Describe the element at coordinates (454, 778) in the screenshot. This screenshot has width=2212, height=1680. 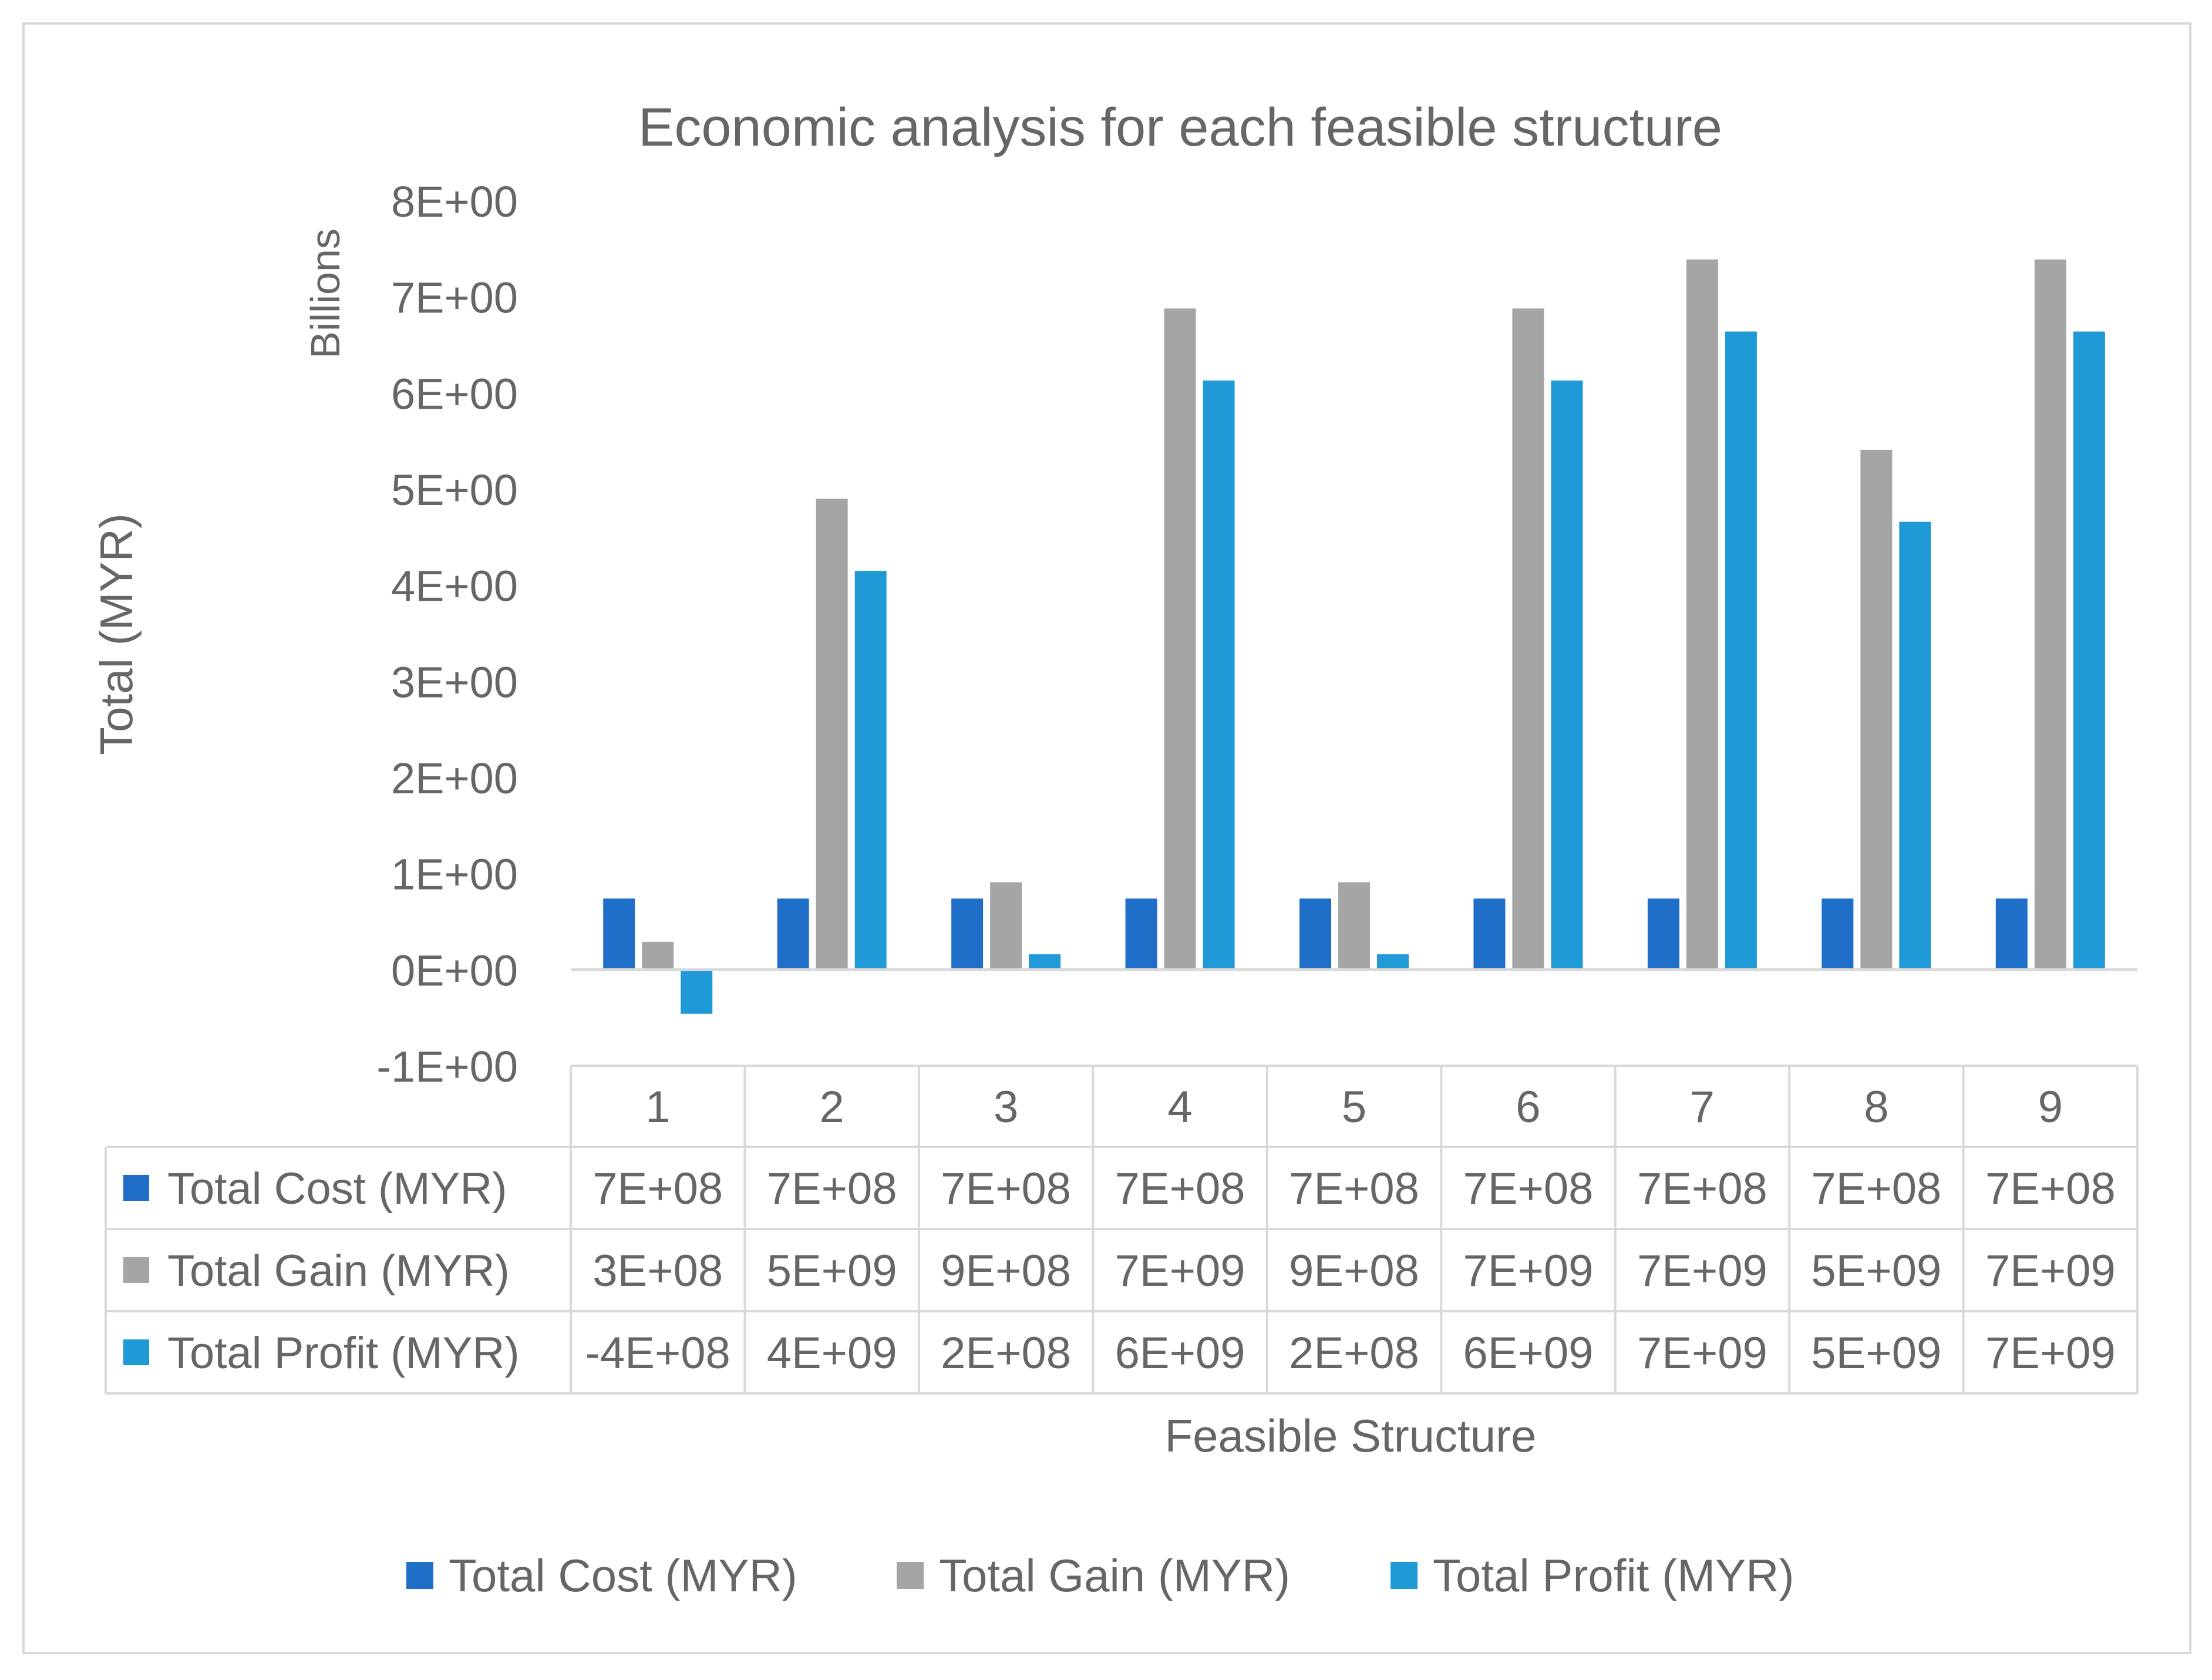
I see `y-tick-label: 2E+00` at that location.